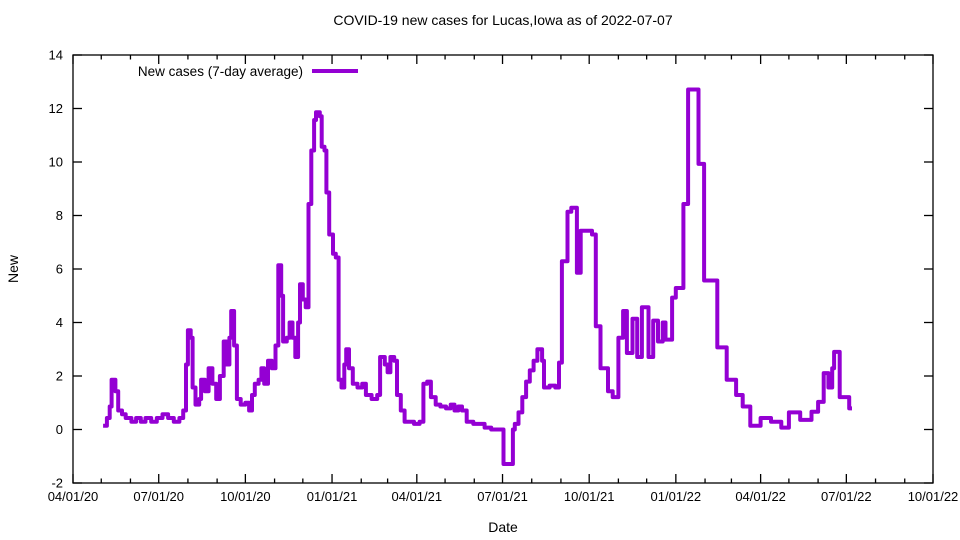 This screenshot has height=540, width=960. I want to click on y-tick-label: 10, so click(56, 162).